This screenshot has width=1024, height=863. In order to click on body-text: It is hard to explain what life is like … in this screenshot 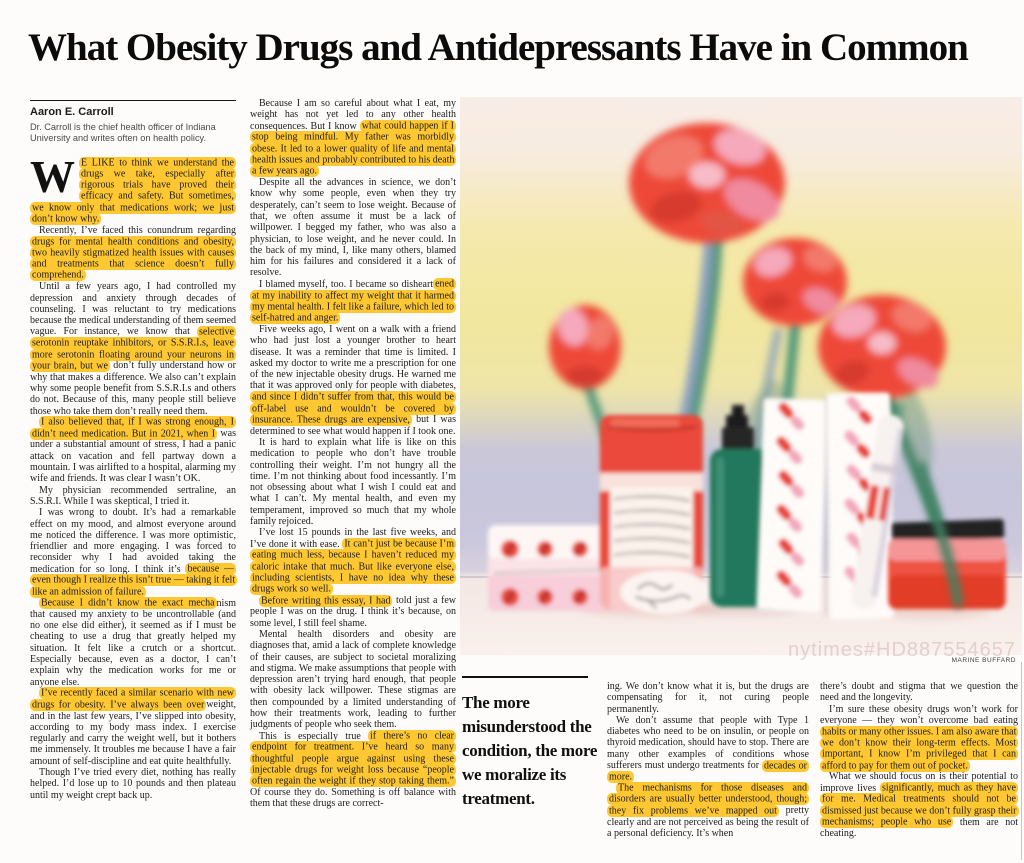, I will do `click(353, 481)`.